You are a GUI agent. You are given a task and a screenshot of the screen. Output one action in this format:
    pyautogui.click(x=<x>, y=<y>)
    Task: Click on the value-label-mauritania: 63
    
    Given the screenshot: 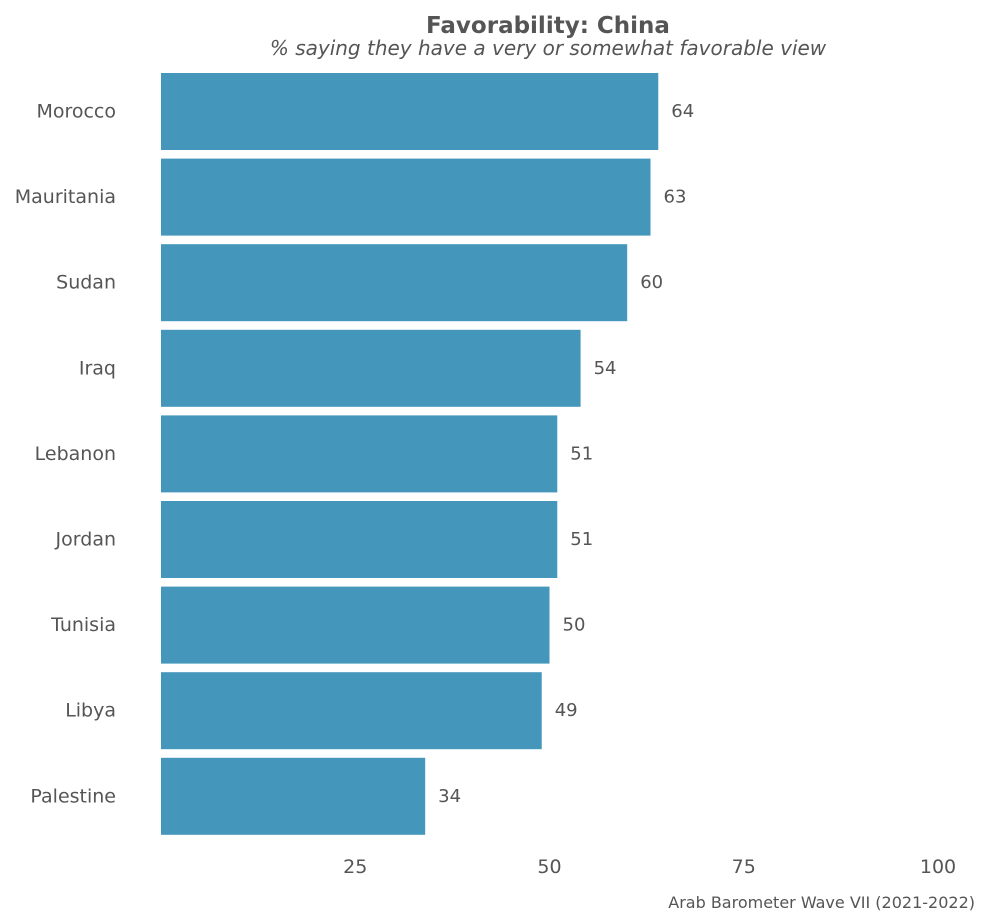 What is the action you would take?
    pyautogui.click(x=675, y=197)
    